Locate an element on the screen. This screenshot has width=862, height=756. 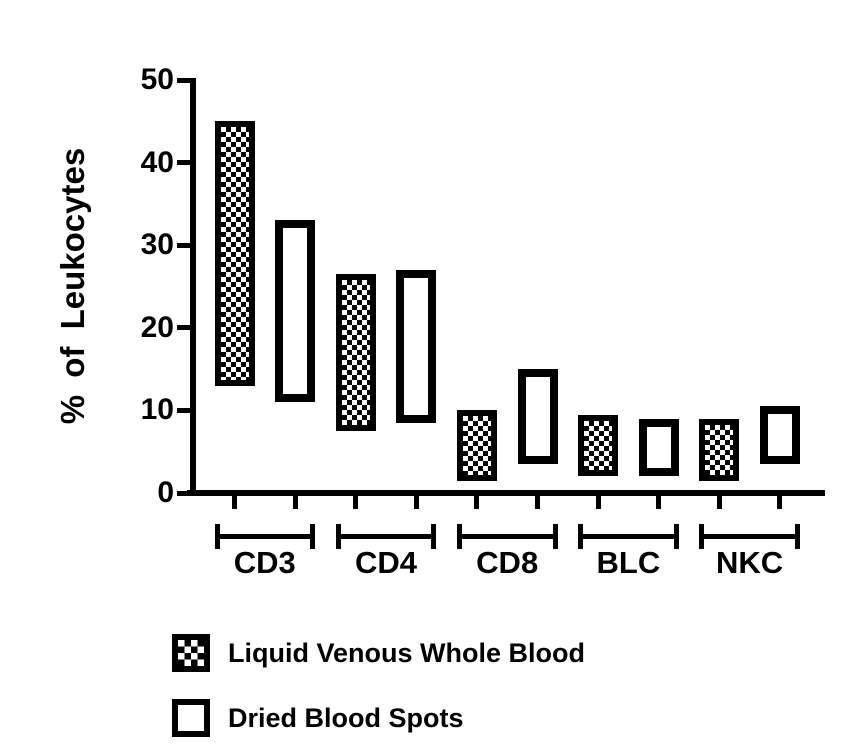
y-tick-label-50: 50 is located at coordinates (157, 79).